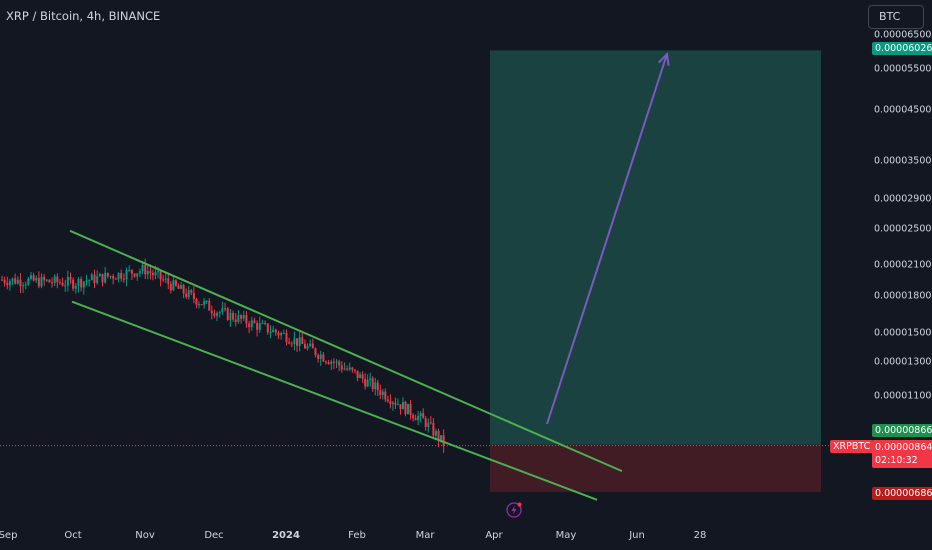  What do you see at coordinates (903, 296) in the screenshot?
I see `price-axis-label: 0.00001800` at bounding box center [903, 296].